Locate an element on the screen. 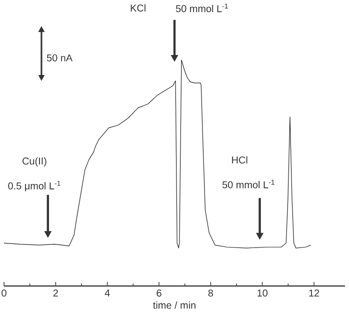  x-tick-label: 8 is located at coordinates (211, 293).